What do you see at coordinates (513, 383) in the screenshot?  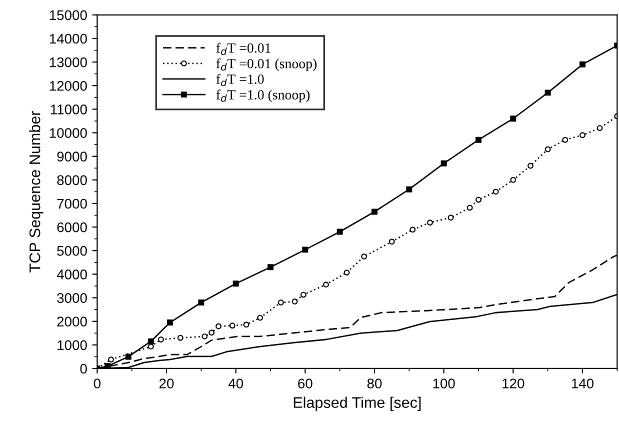 I see `x-tick-label: 120` at bounding box center [513, 383].